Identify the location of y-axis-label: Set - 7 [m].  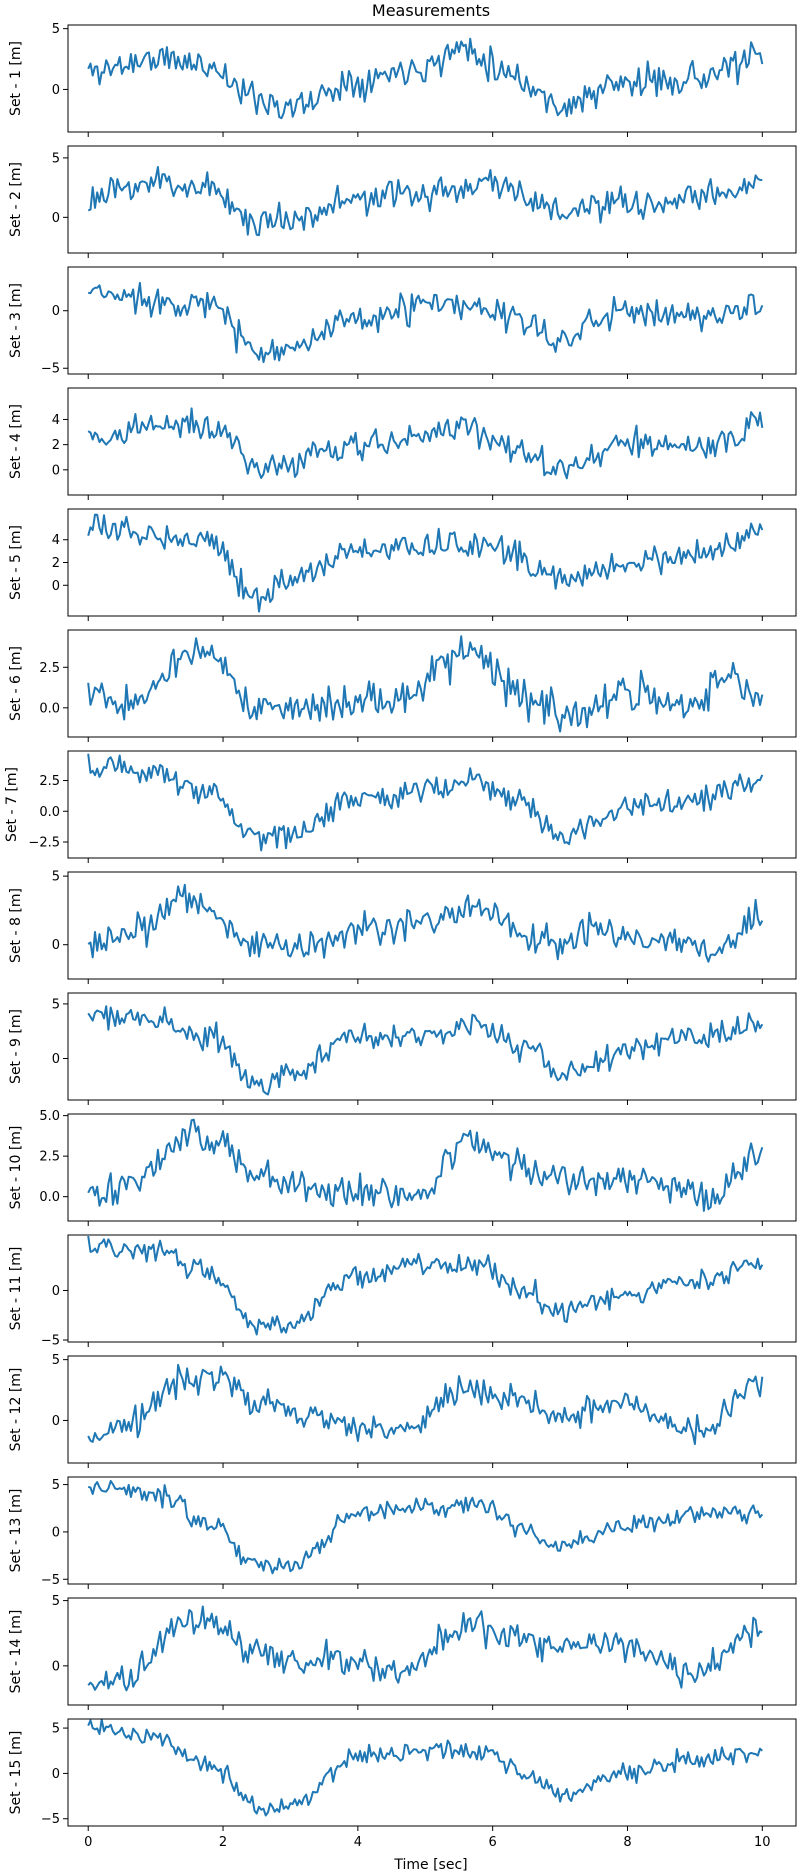
(12, 804).